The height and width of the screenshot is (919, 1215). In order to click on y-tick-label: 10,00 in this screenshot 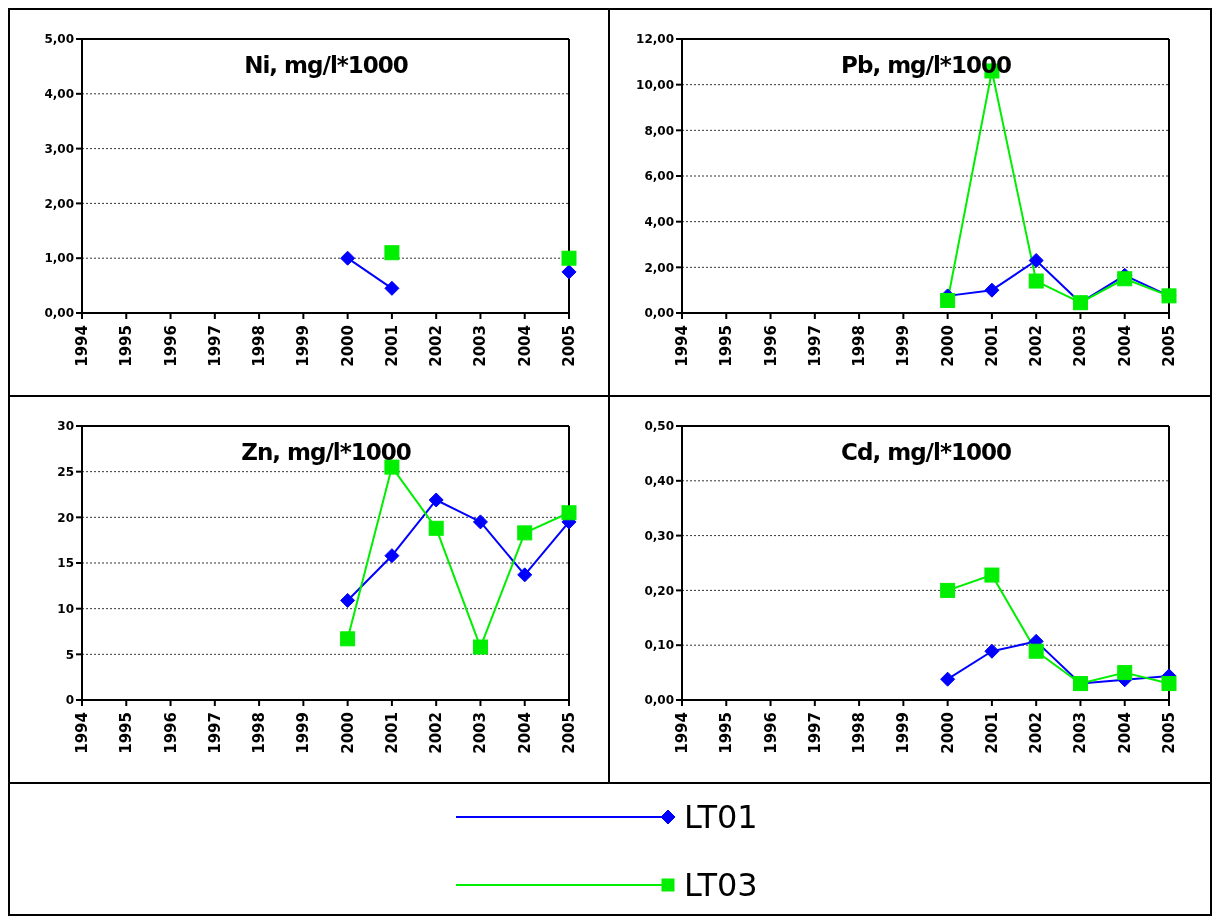, I will do `click(655, 84)`.